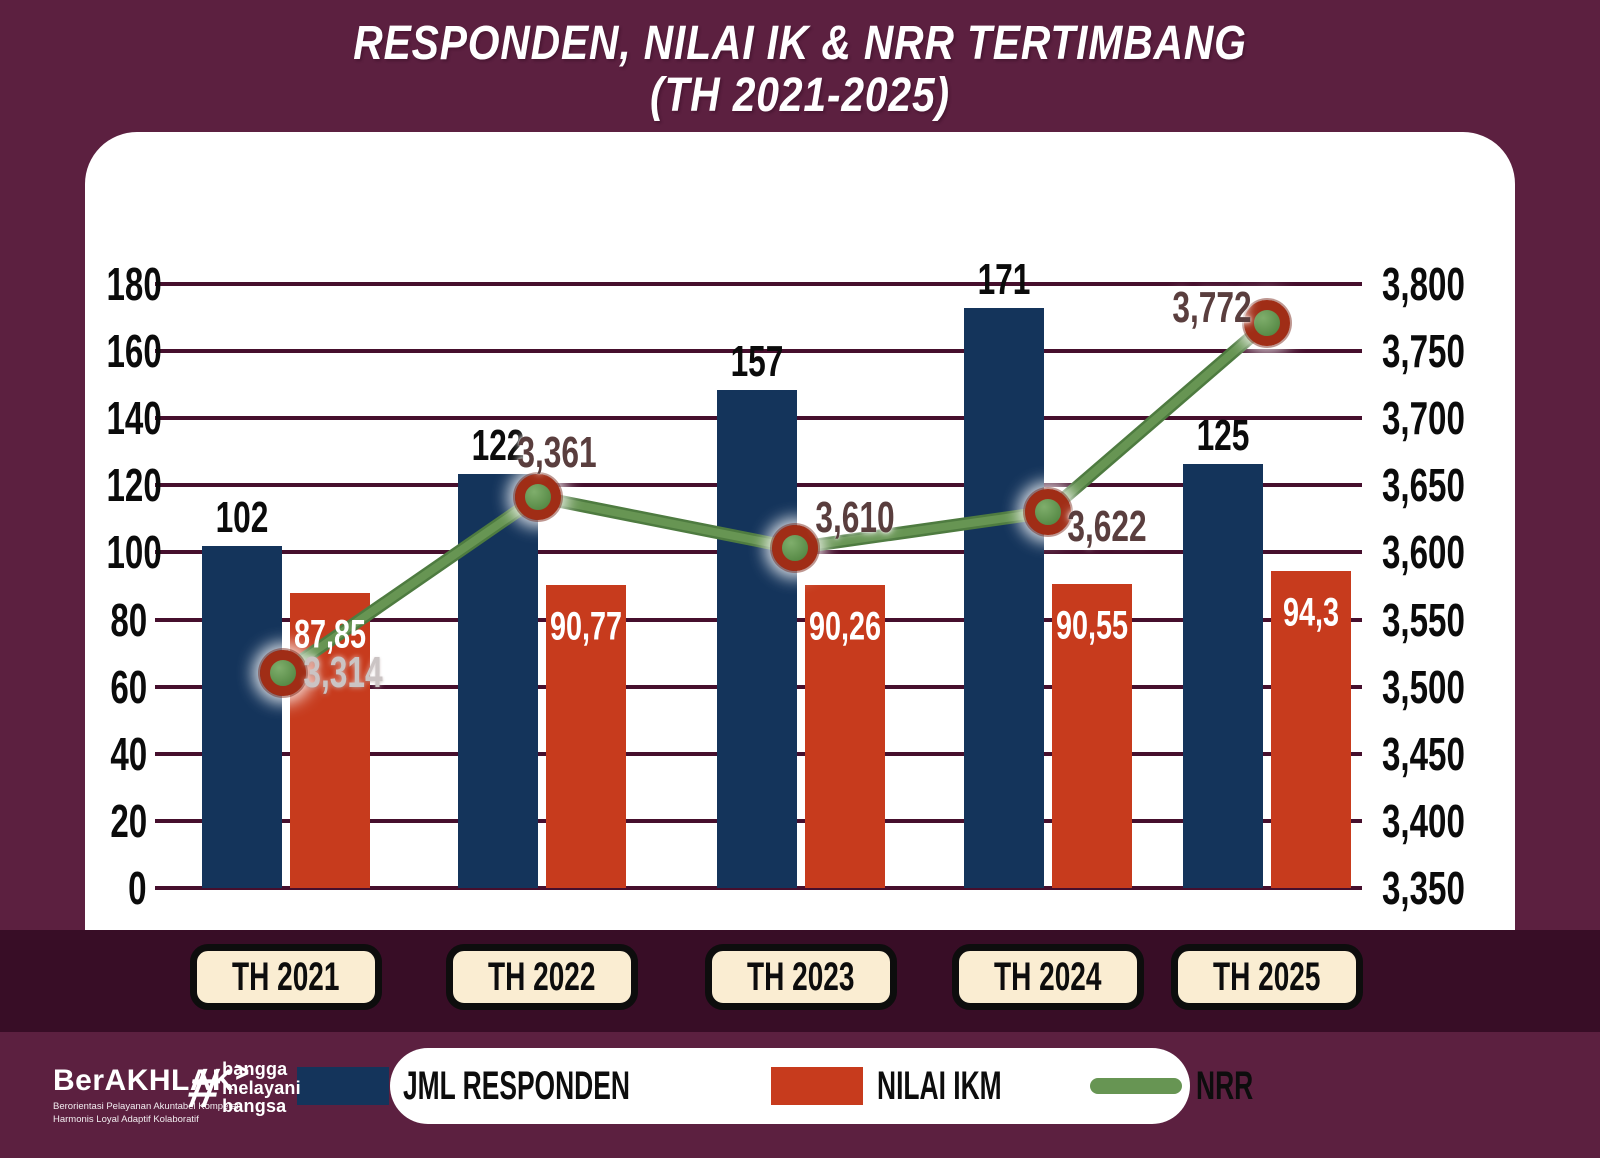 The image size is (1600, 1158). I want to click on bangga-melayani-bangsa-logo: # bangga melayani bangsa, so click(242, 1088).